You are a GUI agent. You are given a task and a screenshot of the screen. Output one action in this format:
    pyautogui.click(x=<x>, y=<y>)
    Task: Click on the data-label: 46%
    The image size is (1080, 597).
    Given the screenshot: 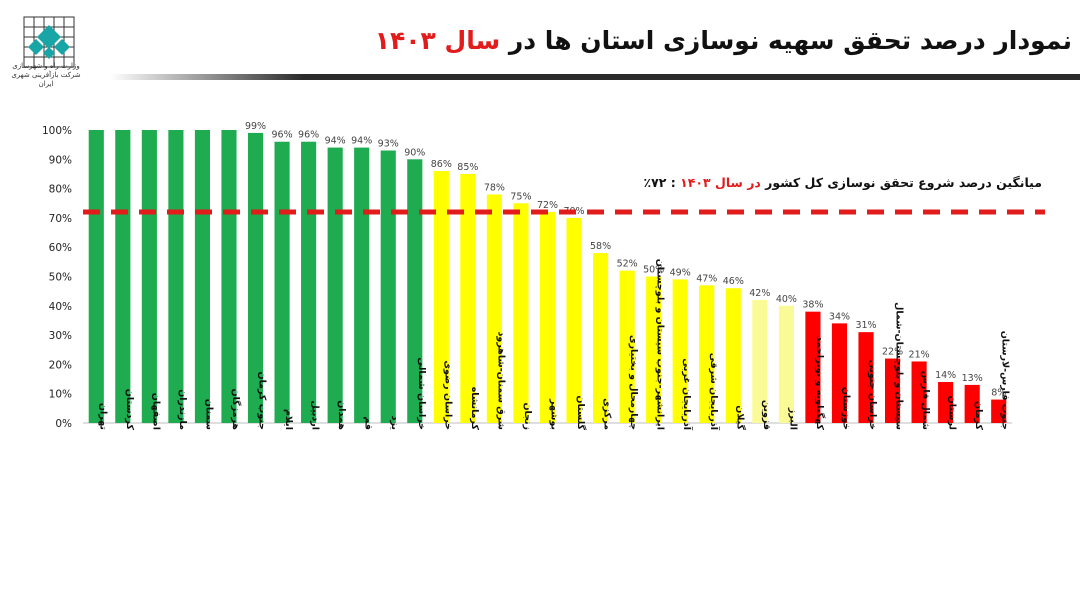 What is the action you would take?
    pyautogui.click(x=733, y=281)
    